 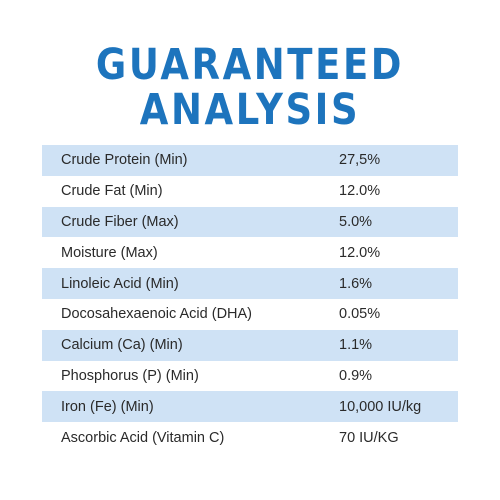 I want to click on page-title-line-2: ANALYSIS, so click(x=250, y=110).